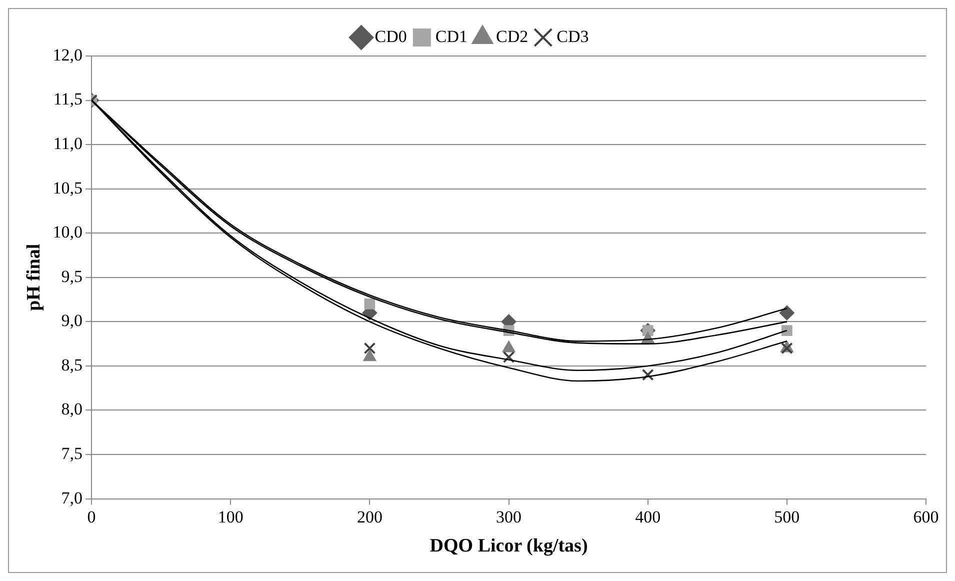 The image size is (955, 581). Describe the element at coordinates (72, 409) in the screenshot. I see `y-tick-label: 8,0` at that location.